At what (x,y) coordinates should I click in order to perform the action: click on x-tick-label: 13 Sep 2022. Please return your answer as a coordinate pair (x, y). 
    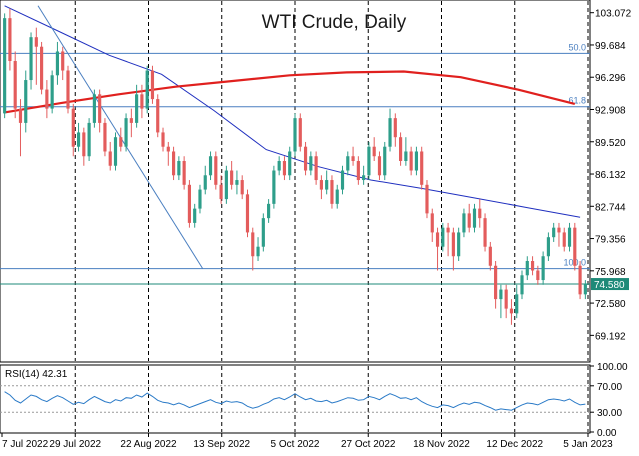
    Looking at the image, I should click on (221, 444).